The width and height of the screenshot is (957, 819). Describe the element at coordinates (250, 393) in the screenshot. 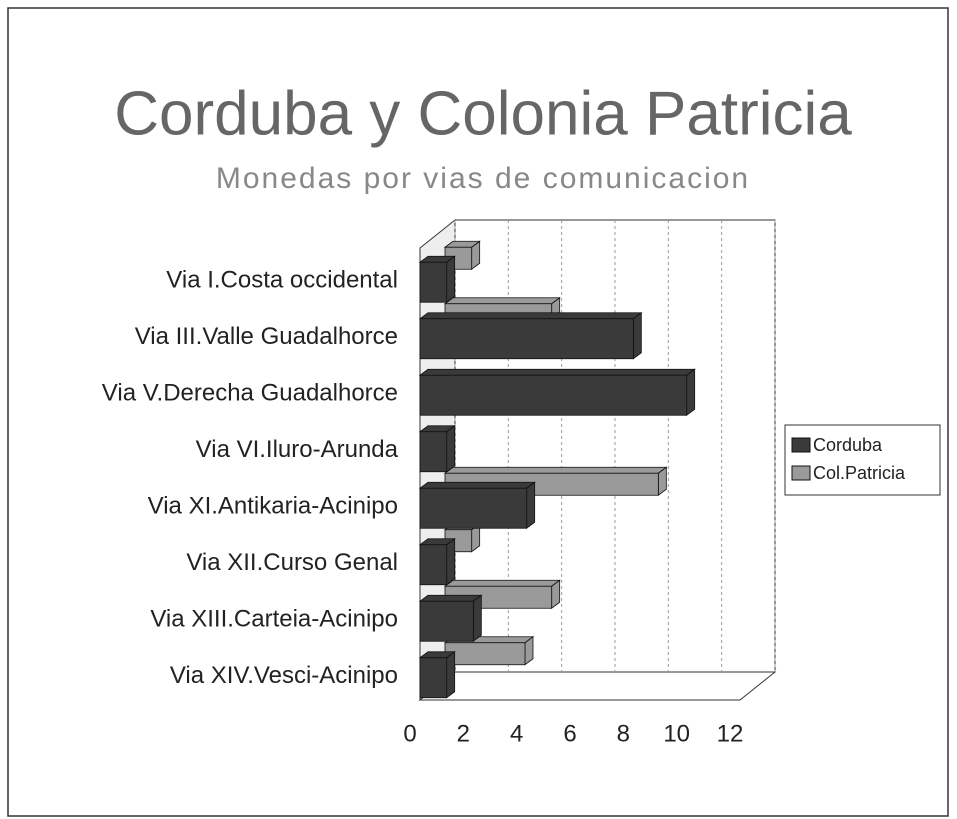

I see `y-tick-label: Via V.Derecha Guadalhorce` at that location.